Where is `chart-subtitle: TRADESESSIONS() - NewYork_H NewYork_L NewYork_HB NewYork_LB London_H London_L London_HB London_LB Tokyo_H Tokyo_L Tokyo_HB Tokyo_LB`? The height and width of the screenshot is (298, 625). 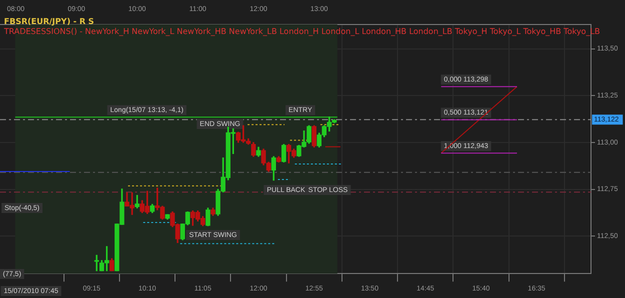
chart-subtitle: TRADESESSIONS() - NewYork_H NewYork_L NewYork_HB NewYork_LB London_H London_L London_HB London_LB Tokyo_H Tokyo_L Tokyo_HB Tokyo_LB is located at coordinates (302, 31).